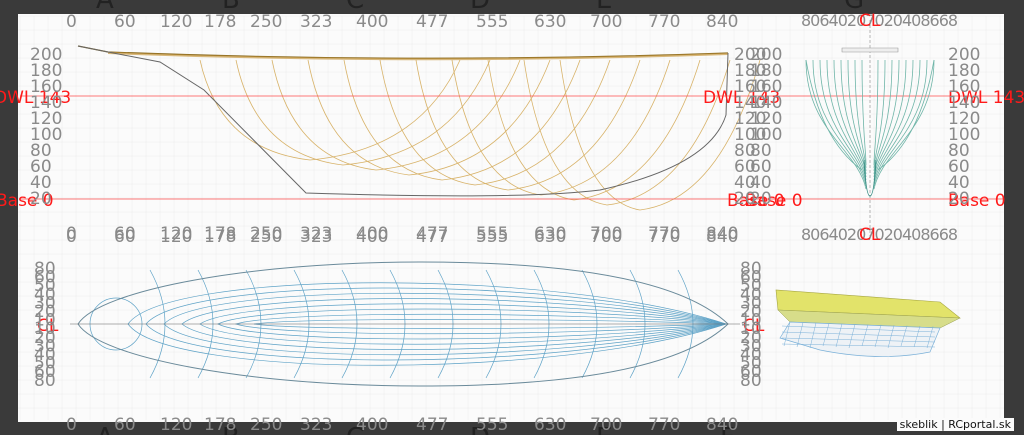 The height and width of the screenshot is (435, 1024). Describe the element at coordinates (48, 326) in the screenshot. I see `centerline-label: CL` at that location.